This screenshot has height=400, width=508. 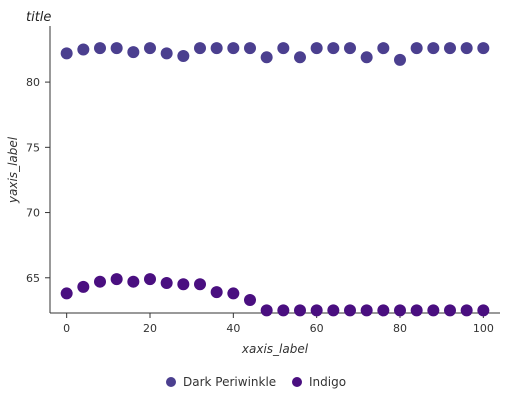 What do you see at coordinates (66, 328) in the screenshot?
I see `x-tick-label: 0` at bounding box center [66, 328].